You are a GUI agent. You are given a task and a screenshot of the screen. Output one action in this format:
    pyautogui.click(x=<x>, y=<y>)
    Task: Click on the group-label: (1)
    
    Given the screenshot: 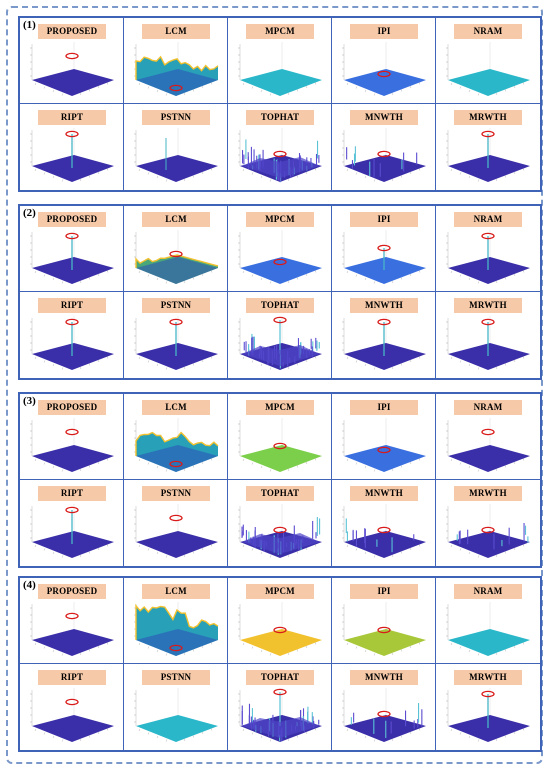 What is the action you would take?
    pyautogui.click(x=29, y=25)
    